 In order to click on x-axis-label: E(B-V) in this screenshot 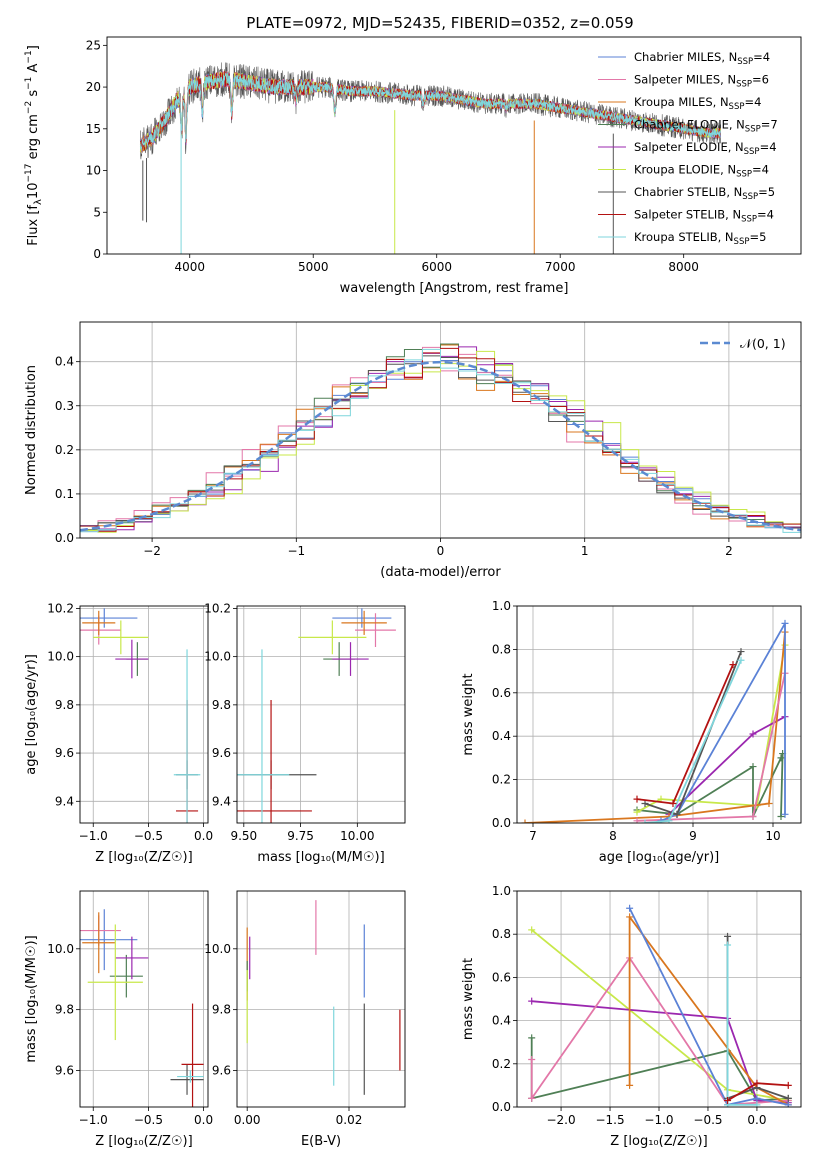, I will do `click(321, 1141)`.